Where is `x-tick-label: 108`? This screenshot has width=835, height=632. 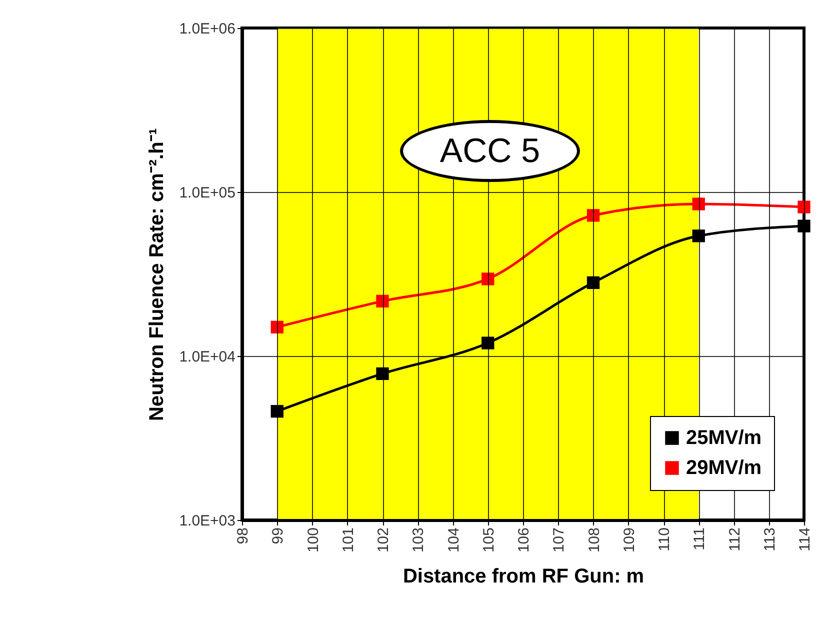
x-tick-label: 108 is located at coordinates (594, 540).